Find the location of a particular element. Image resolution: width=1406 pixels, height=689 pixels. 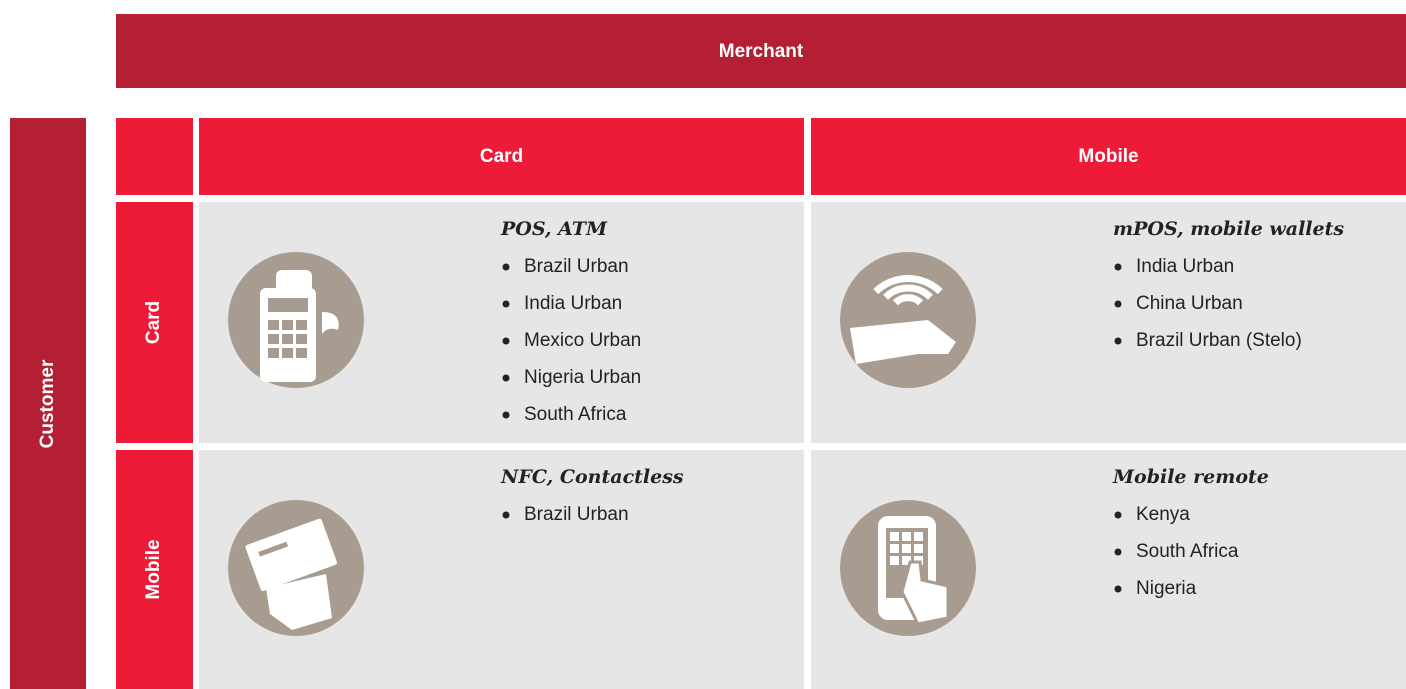

cell-title: mPOS, mobile wallets is located at coordinates (1228, 229).